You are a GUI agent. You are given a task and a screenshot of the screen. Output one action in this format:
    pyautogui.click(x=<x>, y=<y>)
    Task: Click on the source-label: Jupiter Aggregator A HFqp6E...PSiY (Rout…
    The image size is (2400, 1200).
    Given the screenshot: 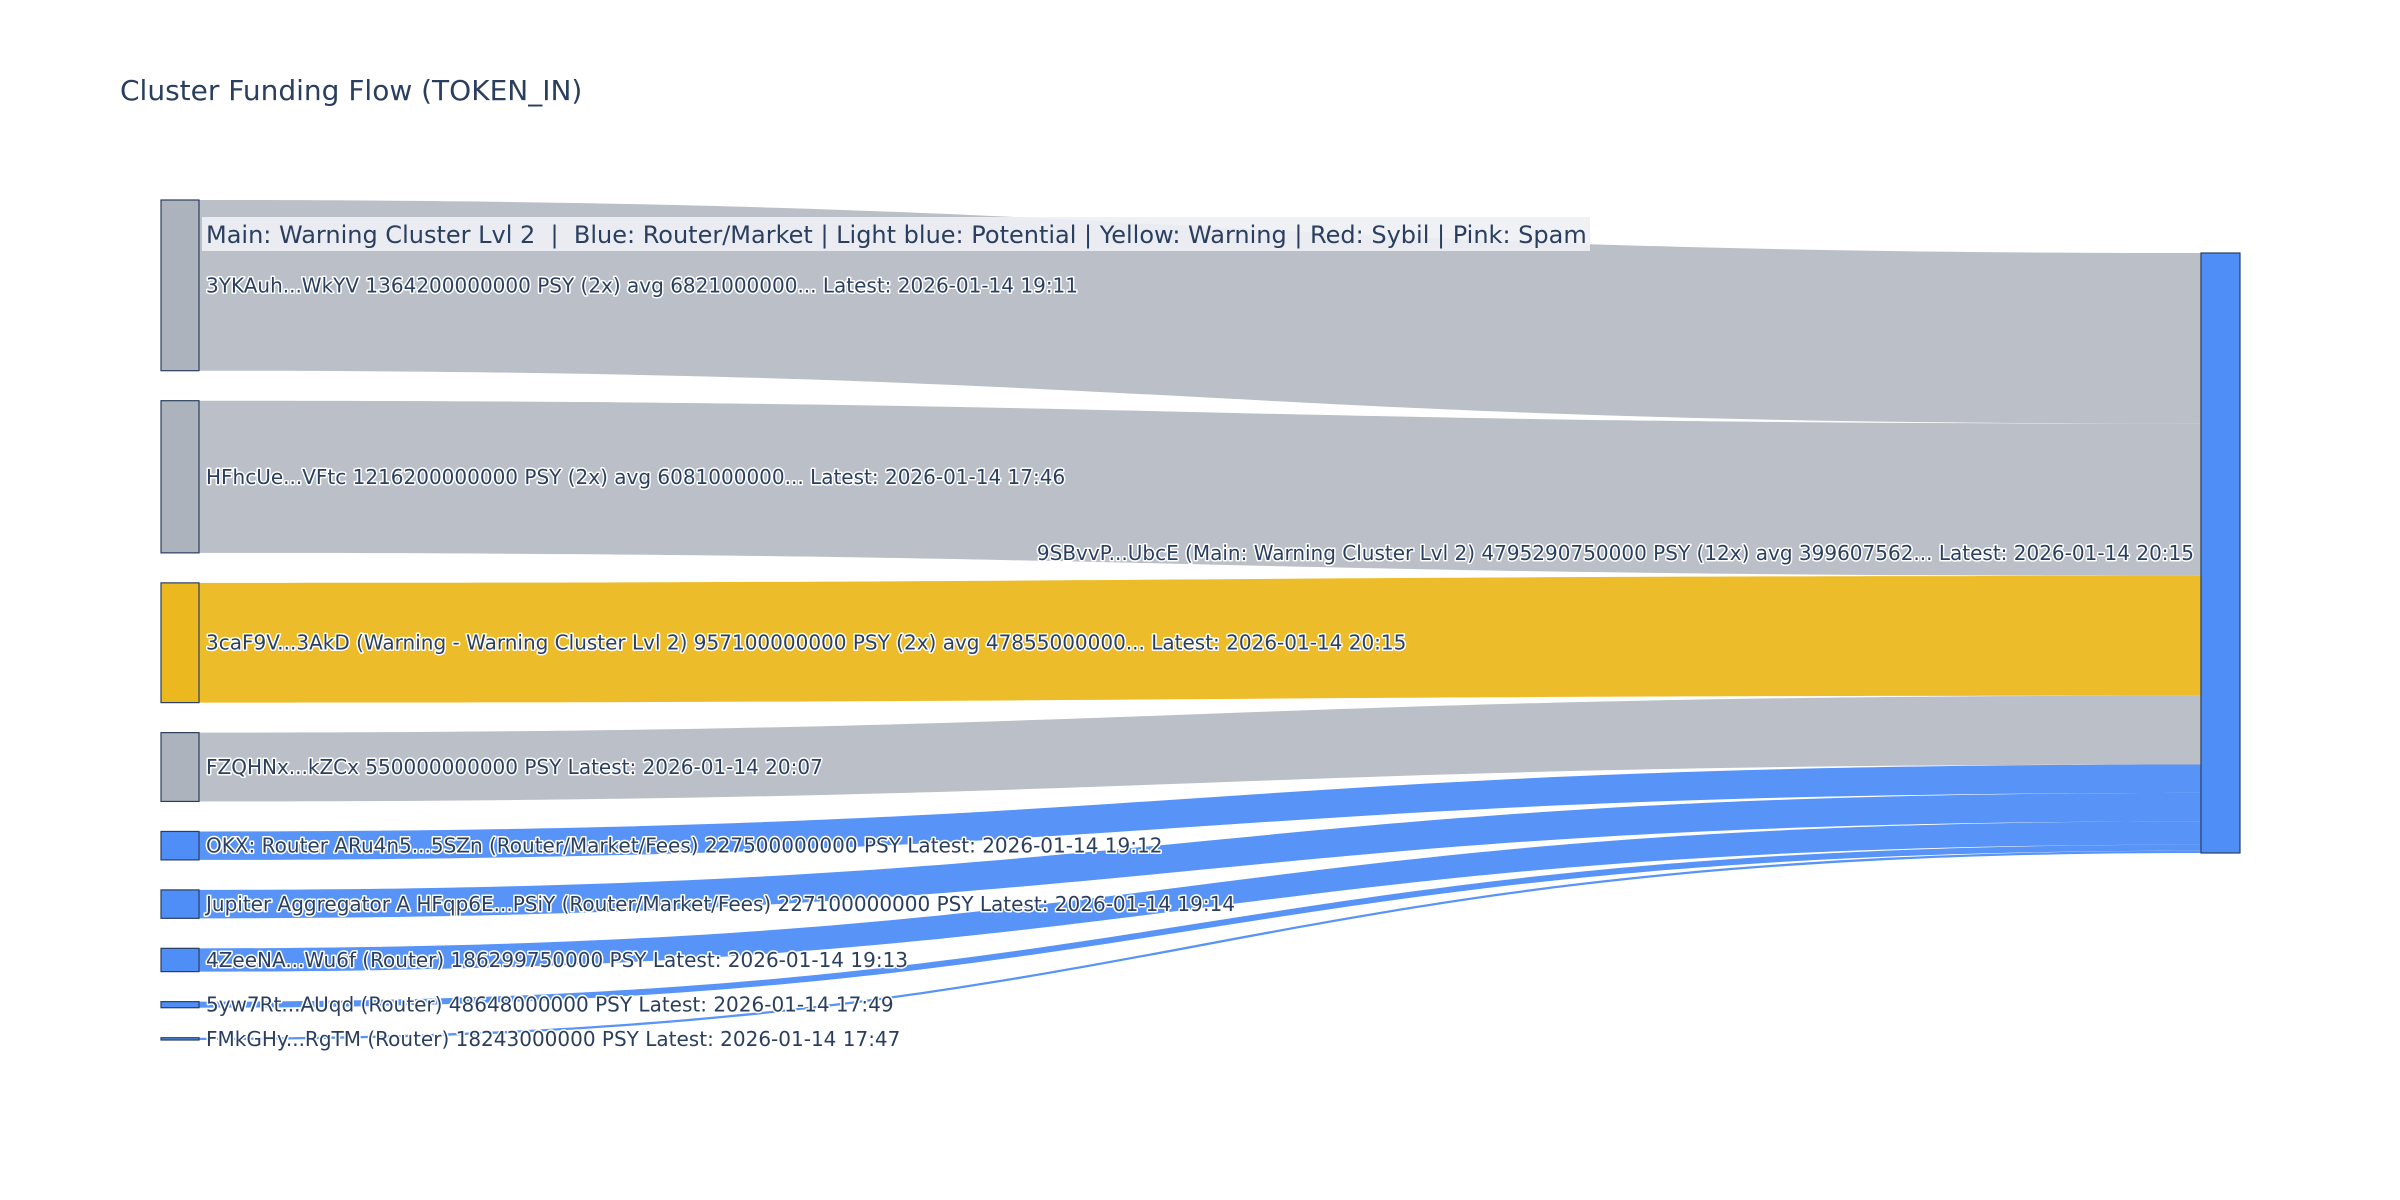 What is the action you would take?
    pyautogui.click(x=719, y=904)
    